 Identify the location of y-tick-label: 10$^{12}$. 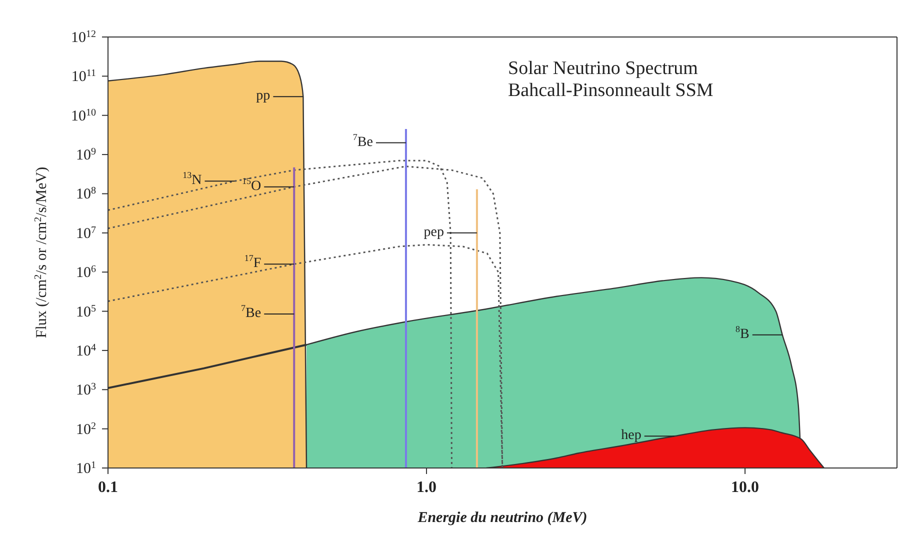
(83, 37).